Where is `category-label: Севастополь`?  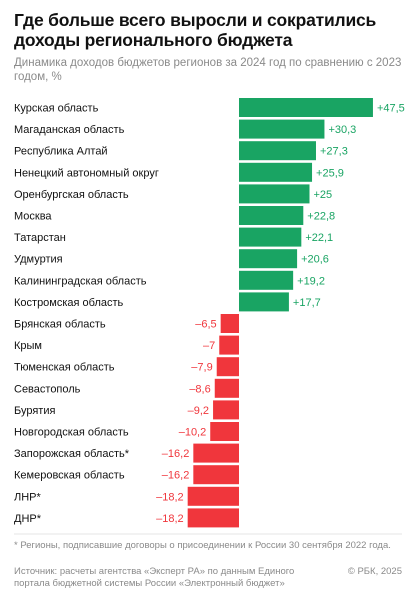
category-label: Севастополь is located at coordinates (47, 389).